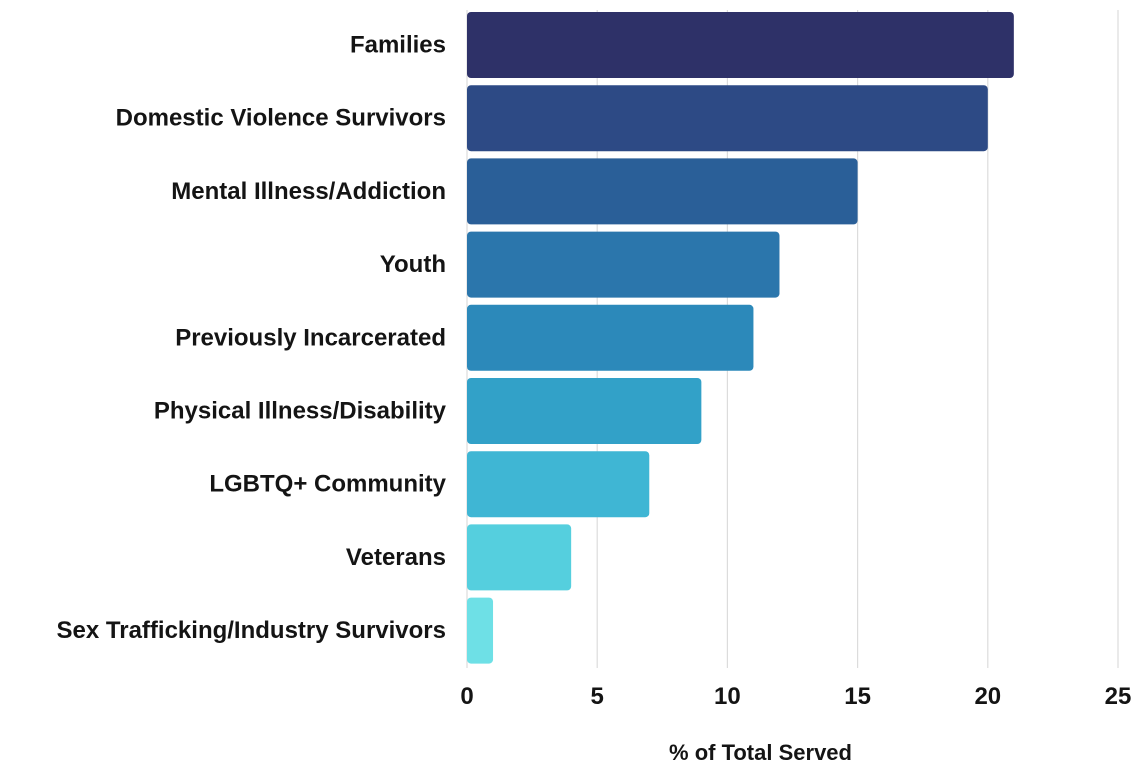 The width and height of the screenshot is (1141, 767). What do you see at coordinates (727, 696) in the screenshot?
I see `x-tick-label-10: 10` at bounding box center [727, 696].